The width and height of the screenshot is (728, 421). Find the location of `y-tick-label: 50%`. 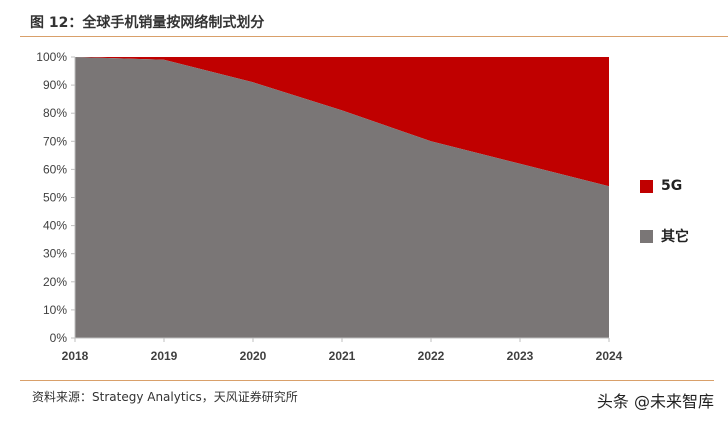

y-tick-label: 50% is located at coordinates (55, 198).